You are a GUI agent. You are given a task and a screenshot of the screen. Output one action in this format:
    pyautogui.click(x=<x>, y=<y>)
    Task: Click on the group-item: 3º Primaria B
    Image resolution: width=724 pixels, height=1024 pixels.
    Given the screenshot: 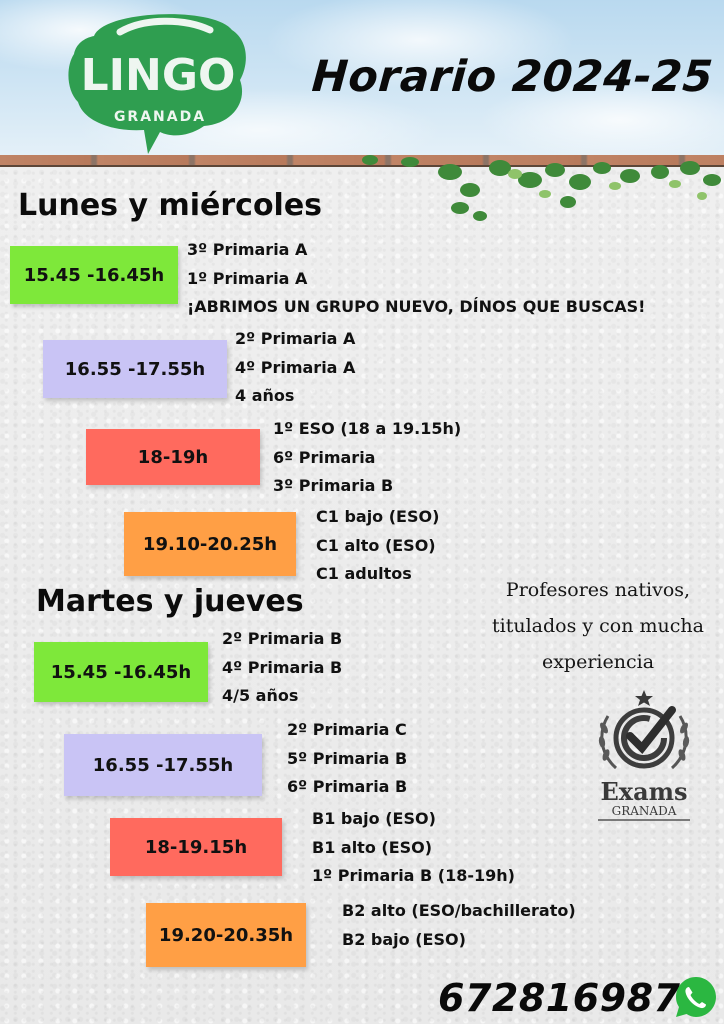 What is the action you would take?
    pyautogui.click(x=333, y=485)
    